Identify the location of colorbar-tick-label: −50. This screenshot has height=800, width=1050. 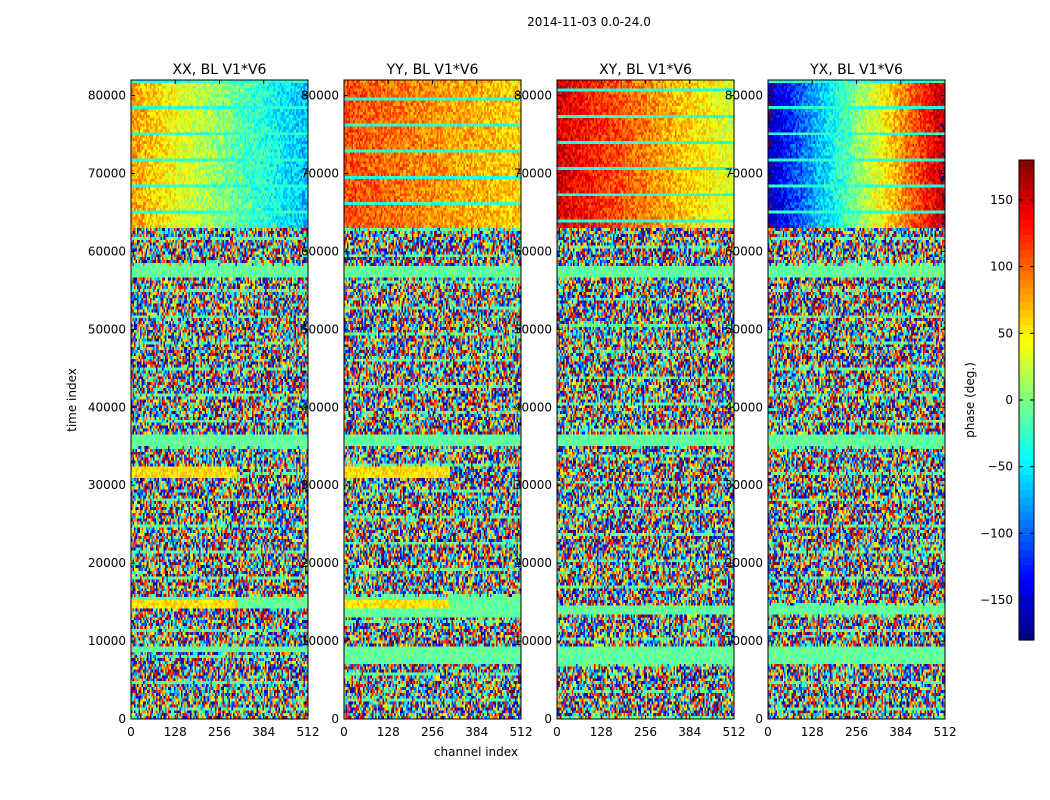
(1000, 467).